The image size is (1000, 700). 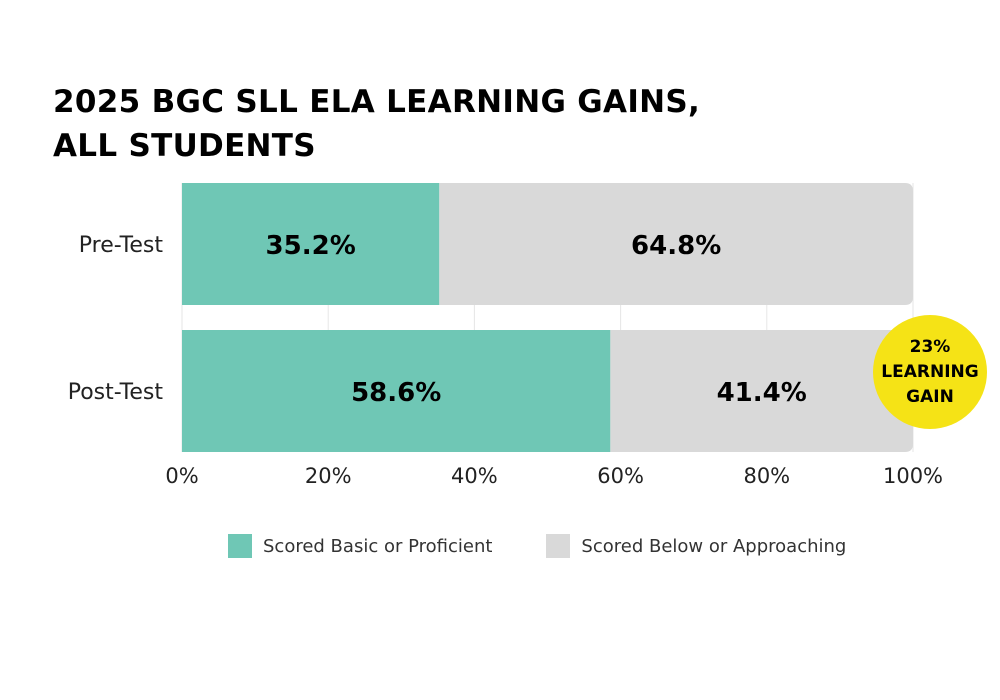 What do you see at coordinates (913, 476) in the screenshot?
I see `x-tick-label-100: 100%` at bounding box center [913, 476].